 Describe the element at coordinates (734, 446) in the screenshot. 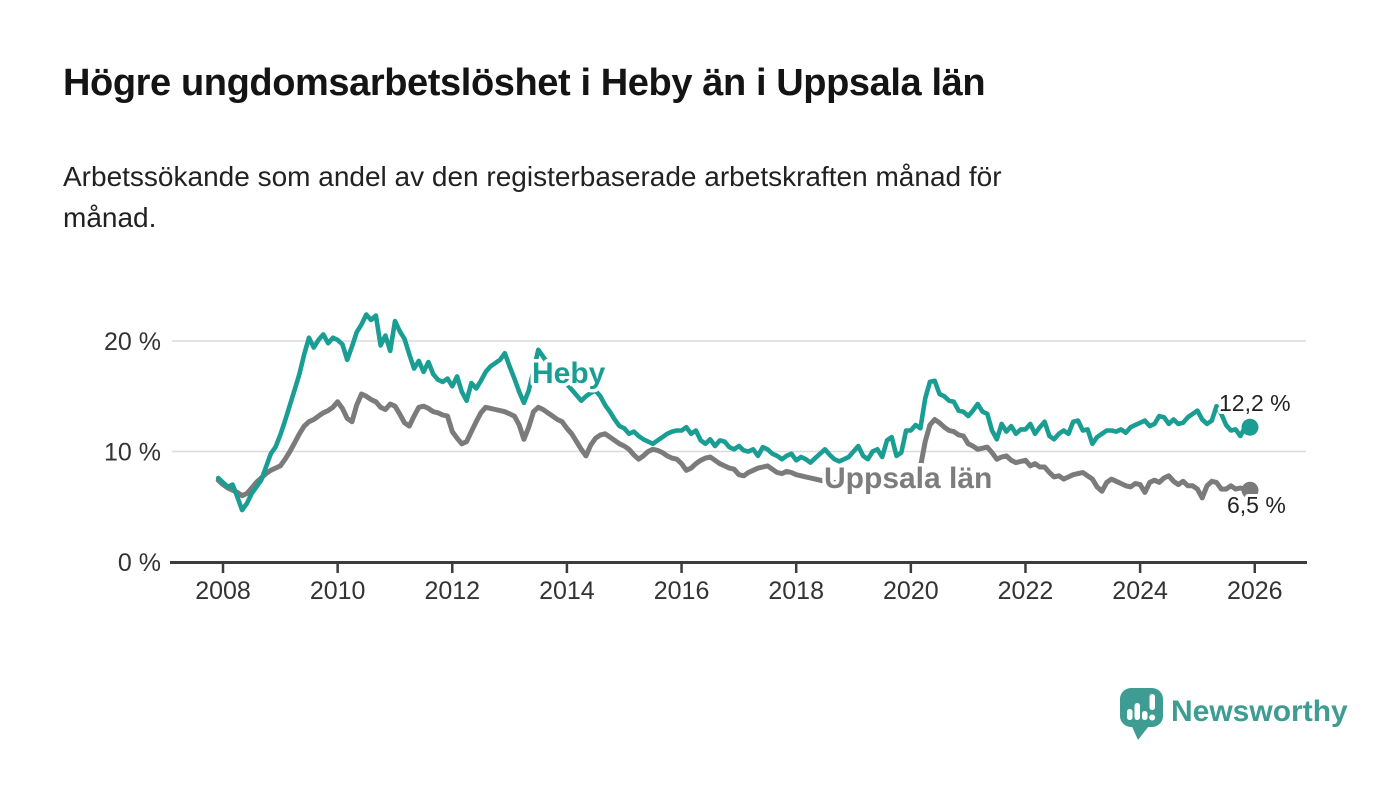

I see `uppsala-lan-line` at that location.